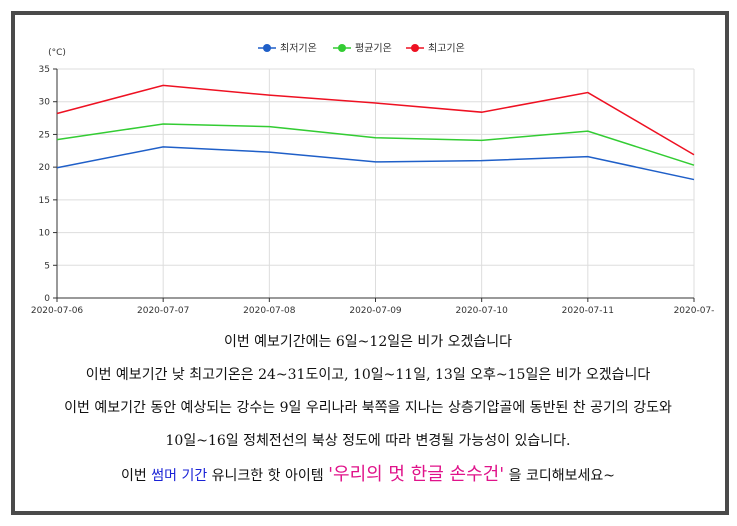  I want to click on x-tick-label: 2020-07-, so click(694, 311).